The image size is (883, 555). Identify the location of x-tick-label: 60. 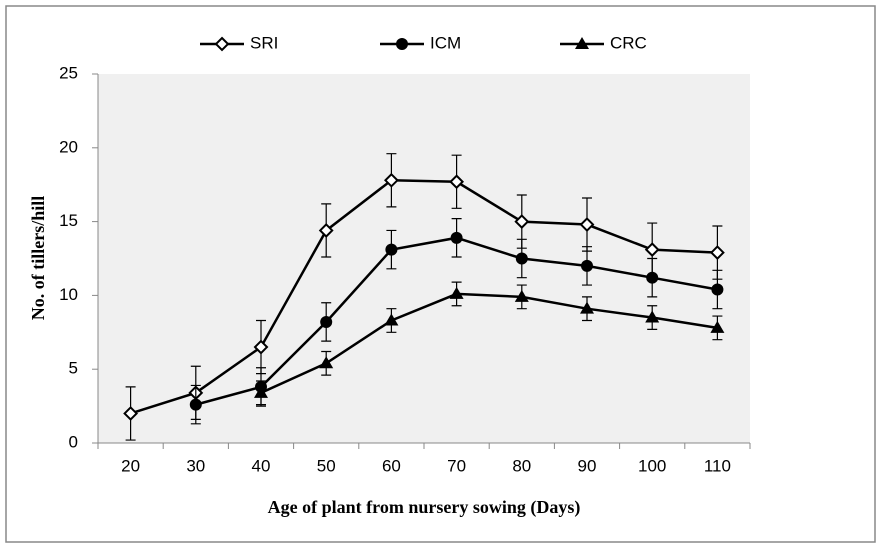
(391, 465).